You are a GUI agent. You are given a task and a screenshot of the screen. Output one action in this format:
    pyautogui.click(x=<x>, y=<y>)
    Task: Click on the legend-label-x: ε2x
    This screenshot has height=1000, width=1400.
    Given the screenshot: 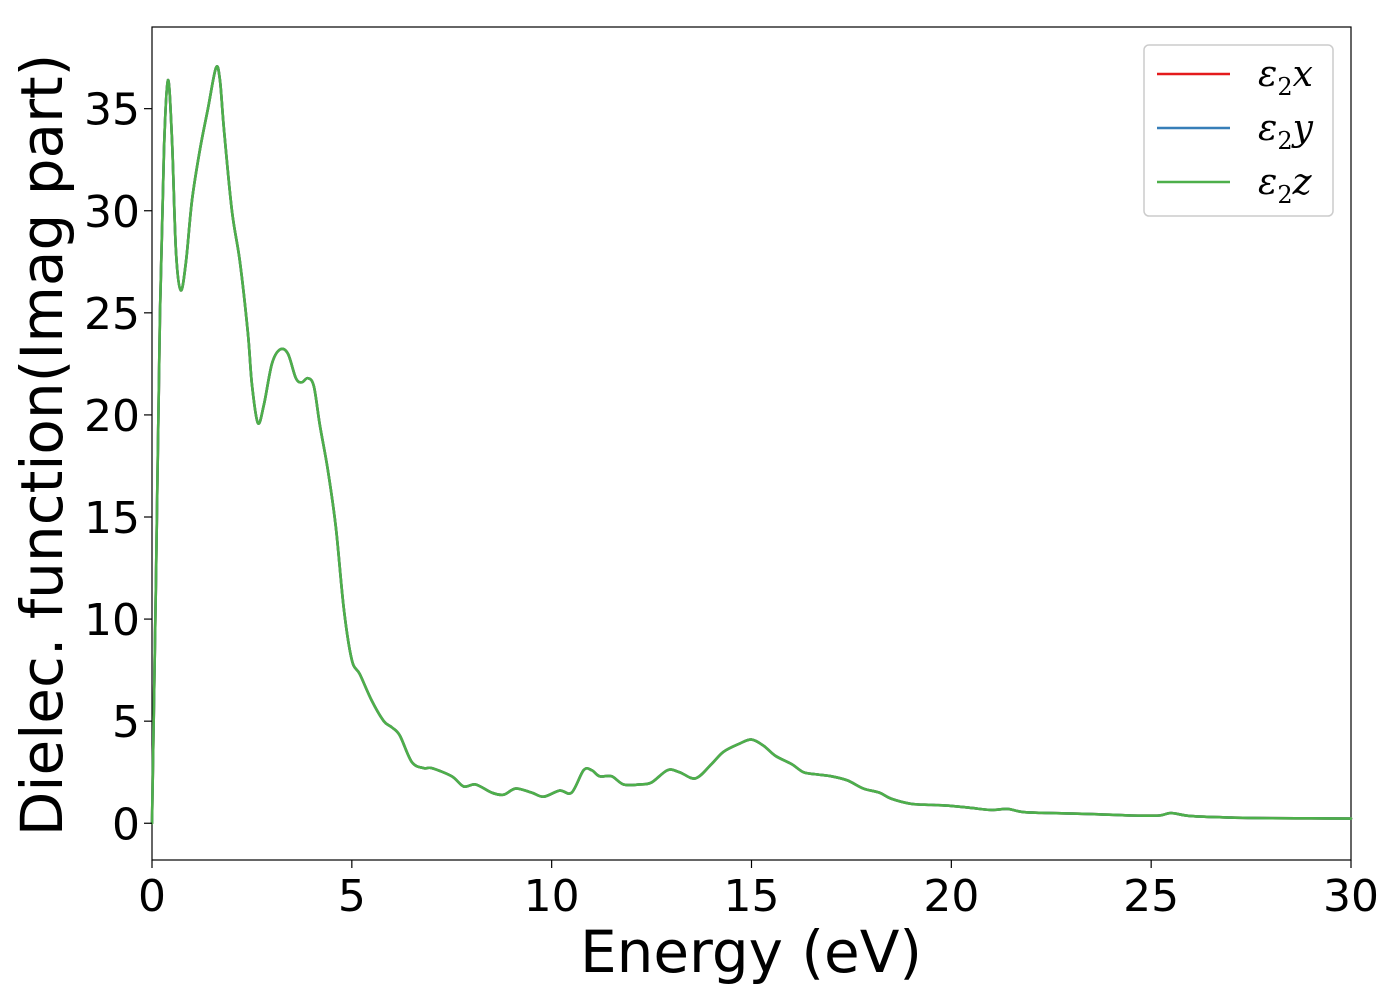 What is the action you would take?
    pyautogui.click(x=1285, y=77)
    